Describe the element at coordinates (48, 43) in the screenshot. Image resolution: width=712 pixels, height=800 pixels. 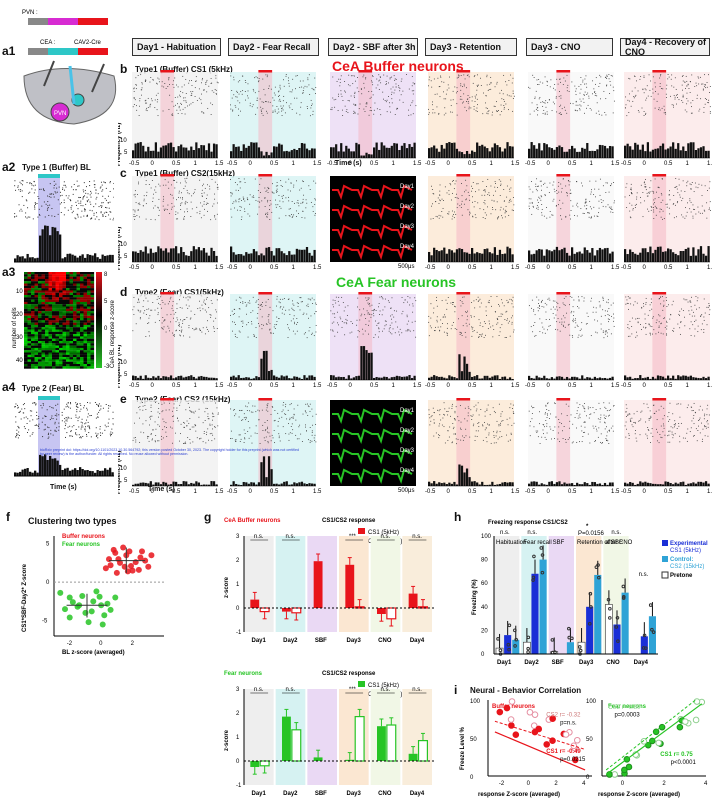
I see `cea-label: CEA :` at that location.